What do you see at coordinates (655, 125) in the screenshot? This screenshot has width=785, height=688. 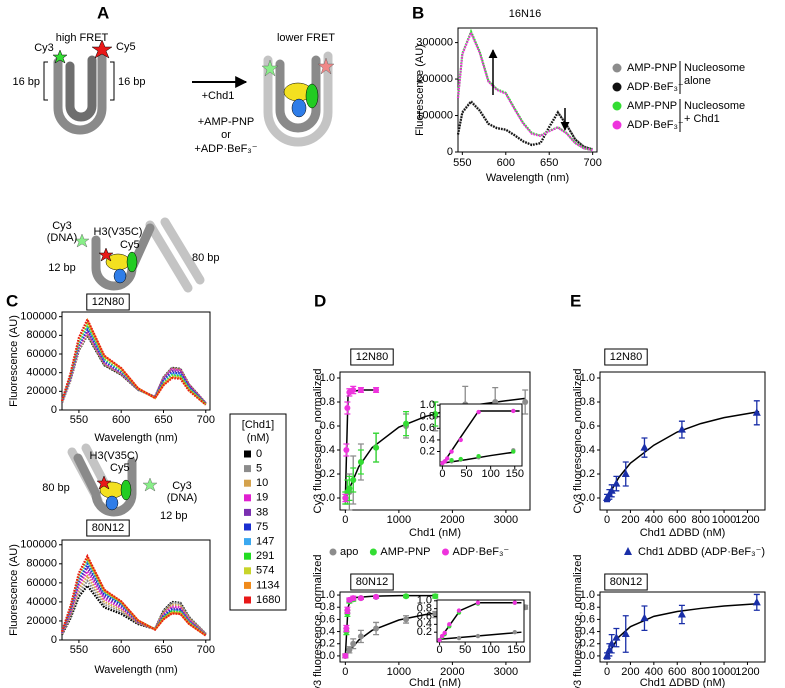 I see `legend-label: ADP·BeF₃⁻` at bounding box center [655, 125].